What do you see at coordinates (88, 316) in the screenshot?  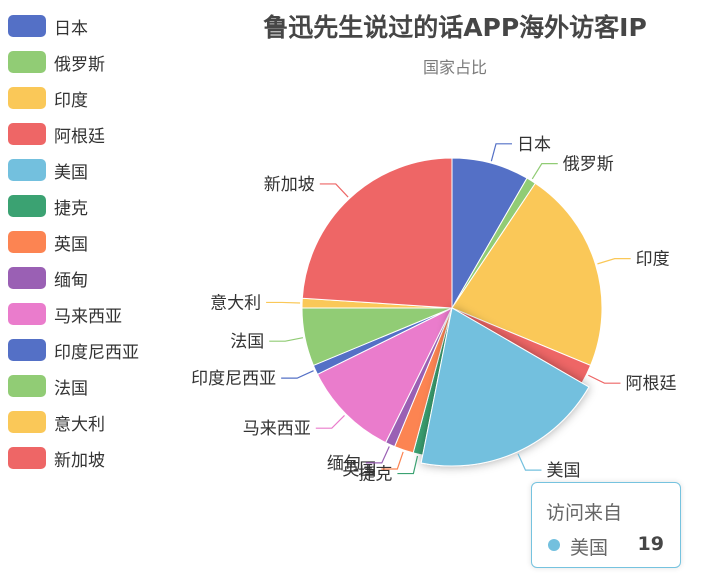 I see `legend-label: 马来西亚` at bounding box center [88, 316].